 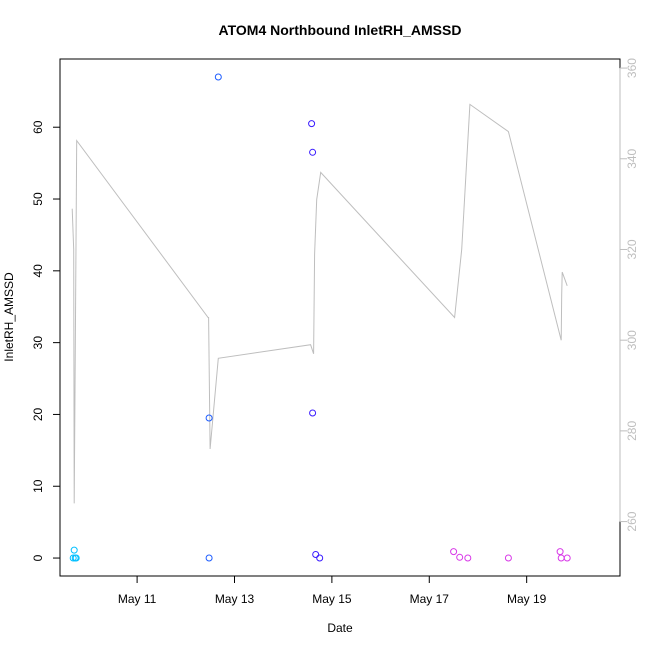 What do you see at coordinates (527, 599) in the screenshot?
I see `x-tick-label: May 19` at bounding box center [527, 599].